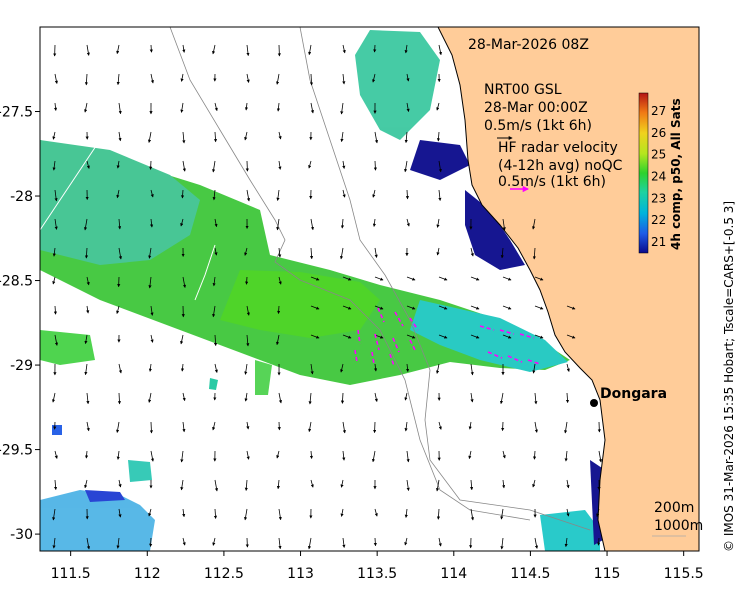 The width and height of the screenshot is (740, 592). I want to click on y-tick-label: -28, so click(21, 197).